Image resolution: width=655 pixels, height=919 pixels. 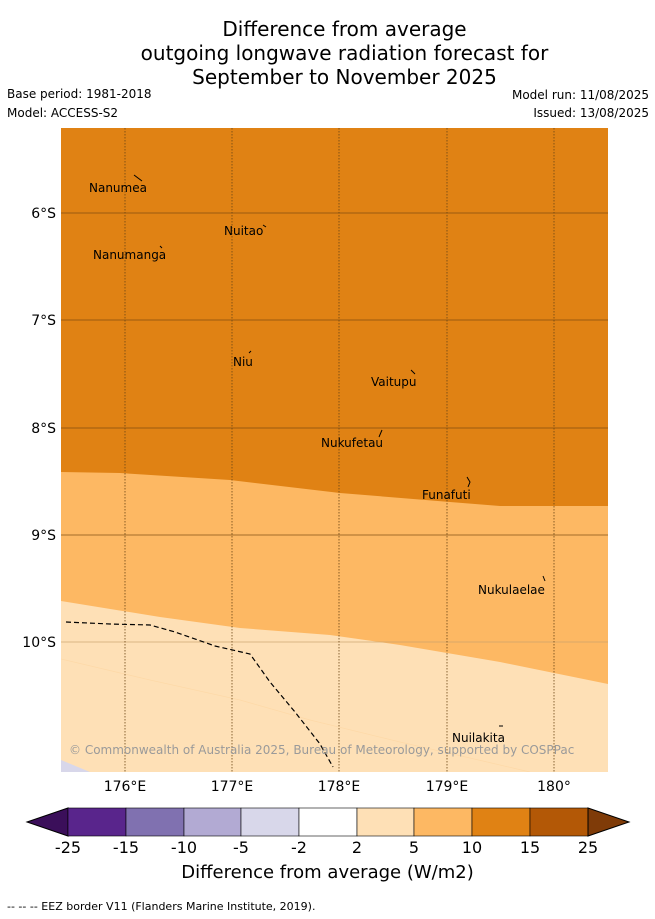 What do you see at coordinates (554, 787) in the screenshot?
I see `lon-label-180: 180°` at bounding box center [554, 787].